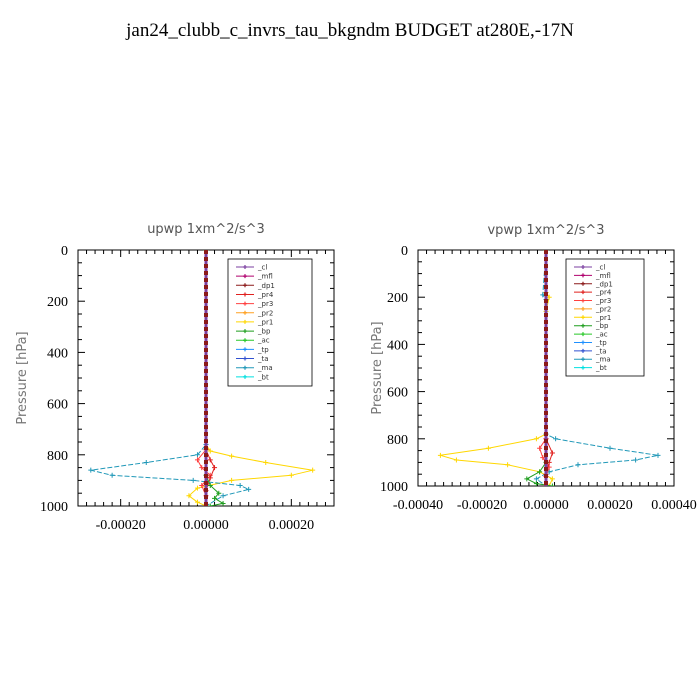 This screenshot has width=700, height=700. I want to click on series-line-ma, so click(170, 378).